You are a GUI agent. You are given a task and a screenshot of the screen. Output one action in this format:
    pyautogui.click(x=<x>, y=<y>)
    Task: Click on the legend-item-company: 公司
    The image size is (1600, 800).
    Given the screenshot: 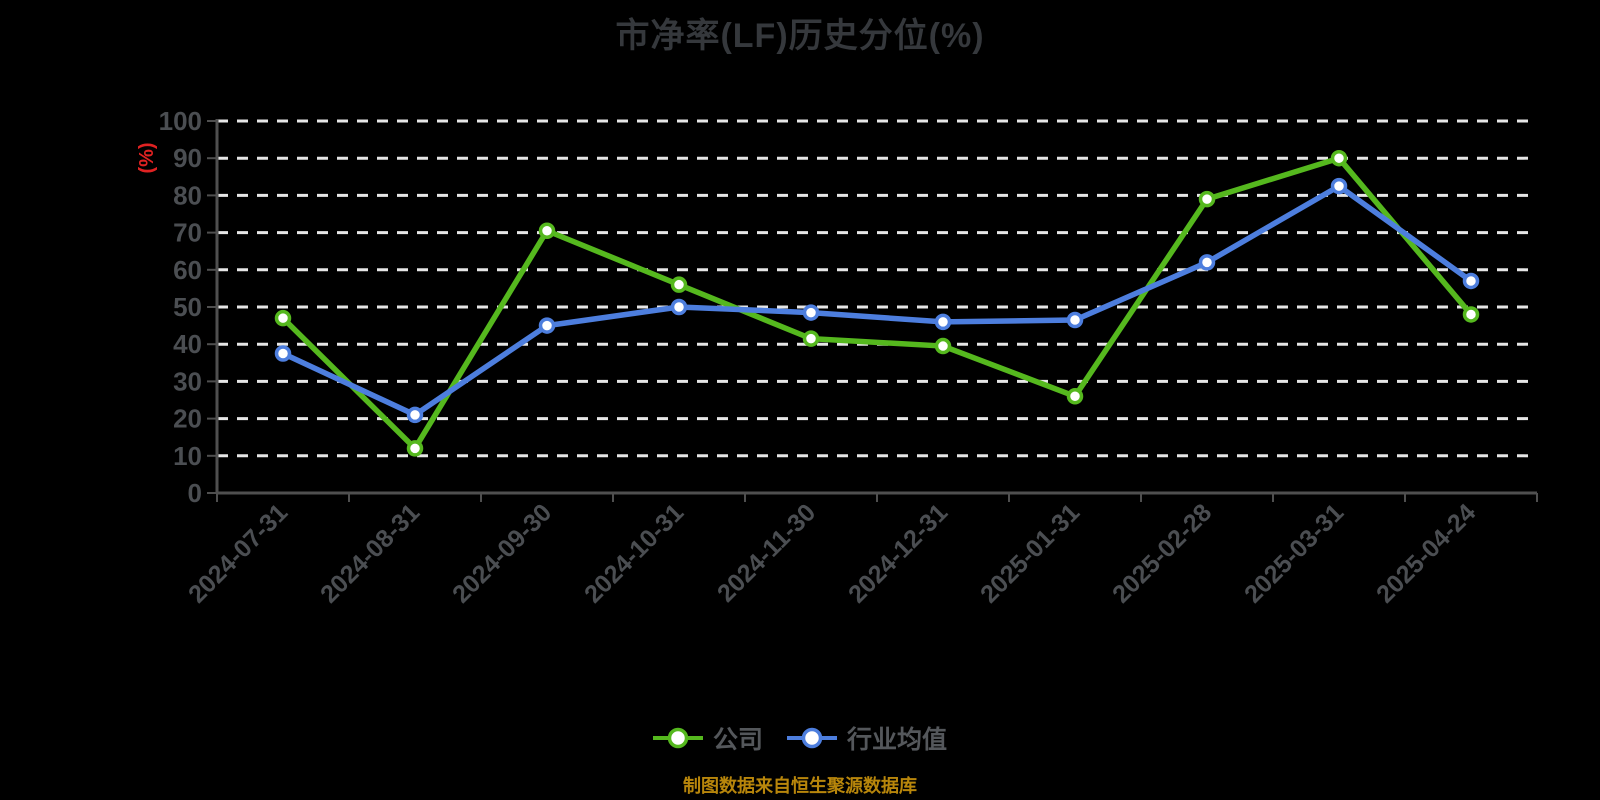 What is the action you would take?
    pyautogui.click(x=707, y=738)
    